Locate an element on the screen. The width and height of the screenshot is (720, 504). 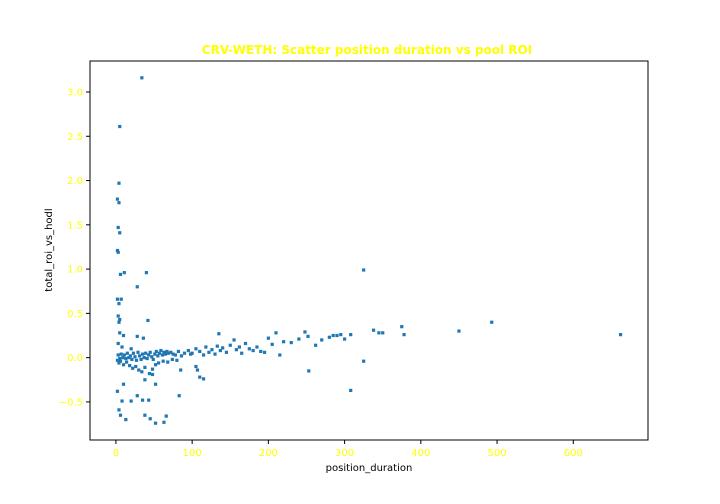
x-tick-label: 0 is located at coordinates (116, 453).